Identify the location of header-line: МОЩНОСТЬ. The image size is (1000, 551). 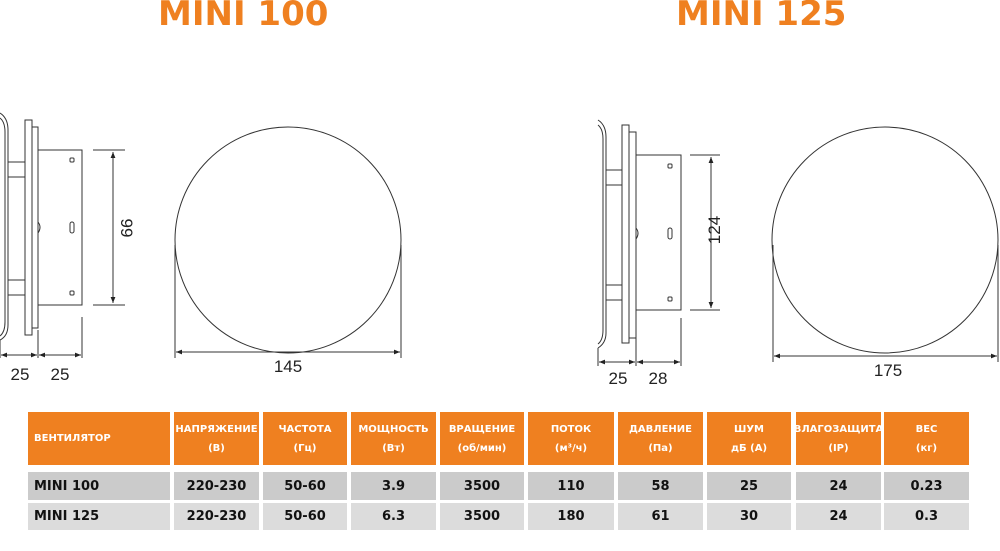
(393, 429).